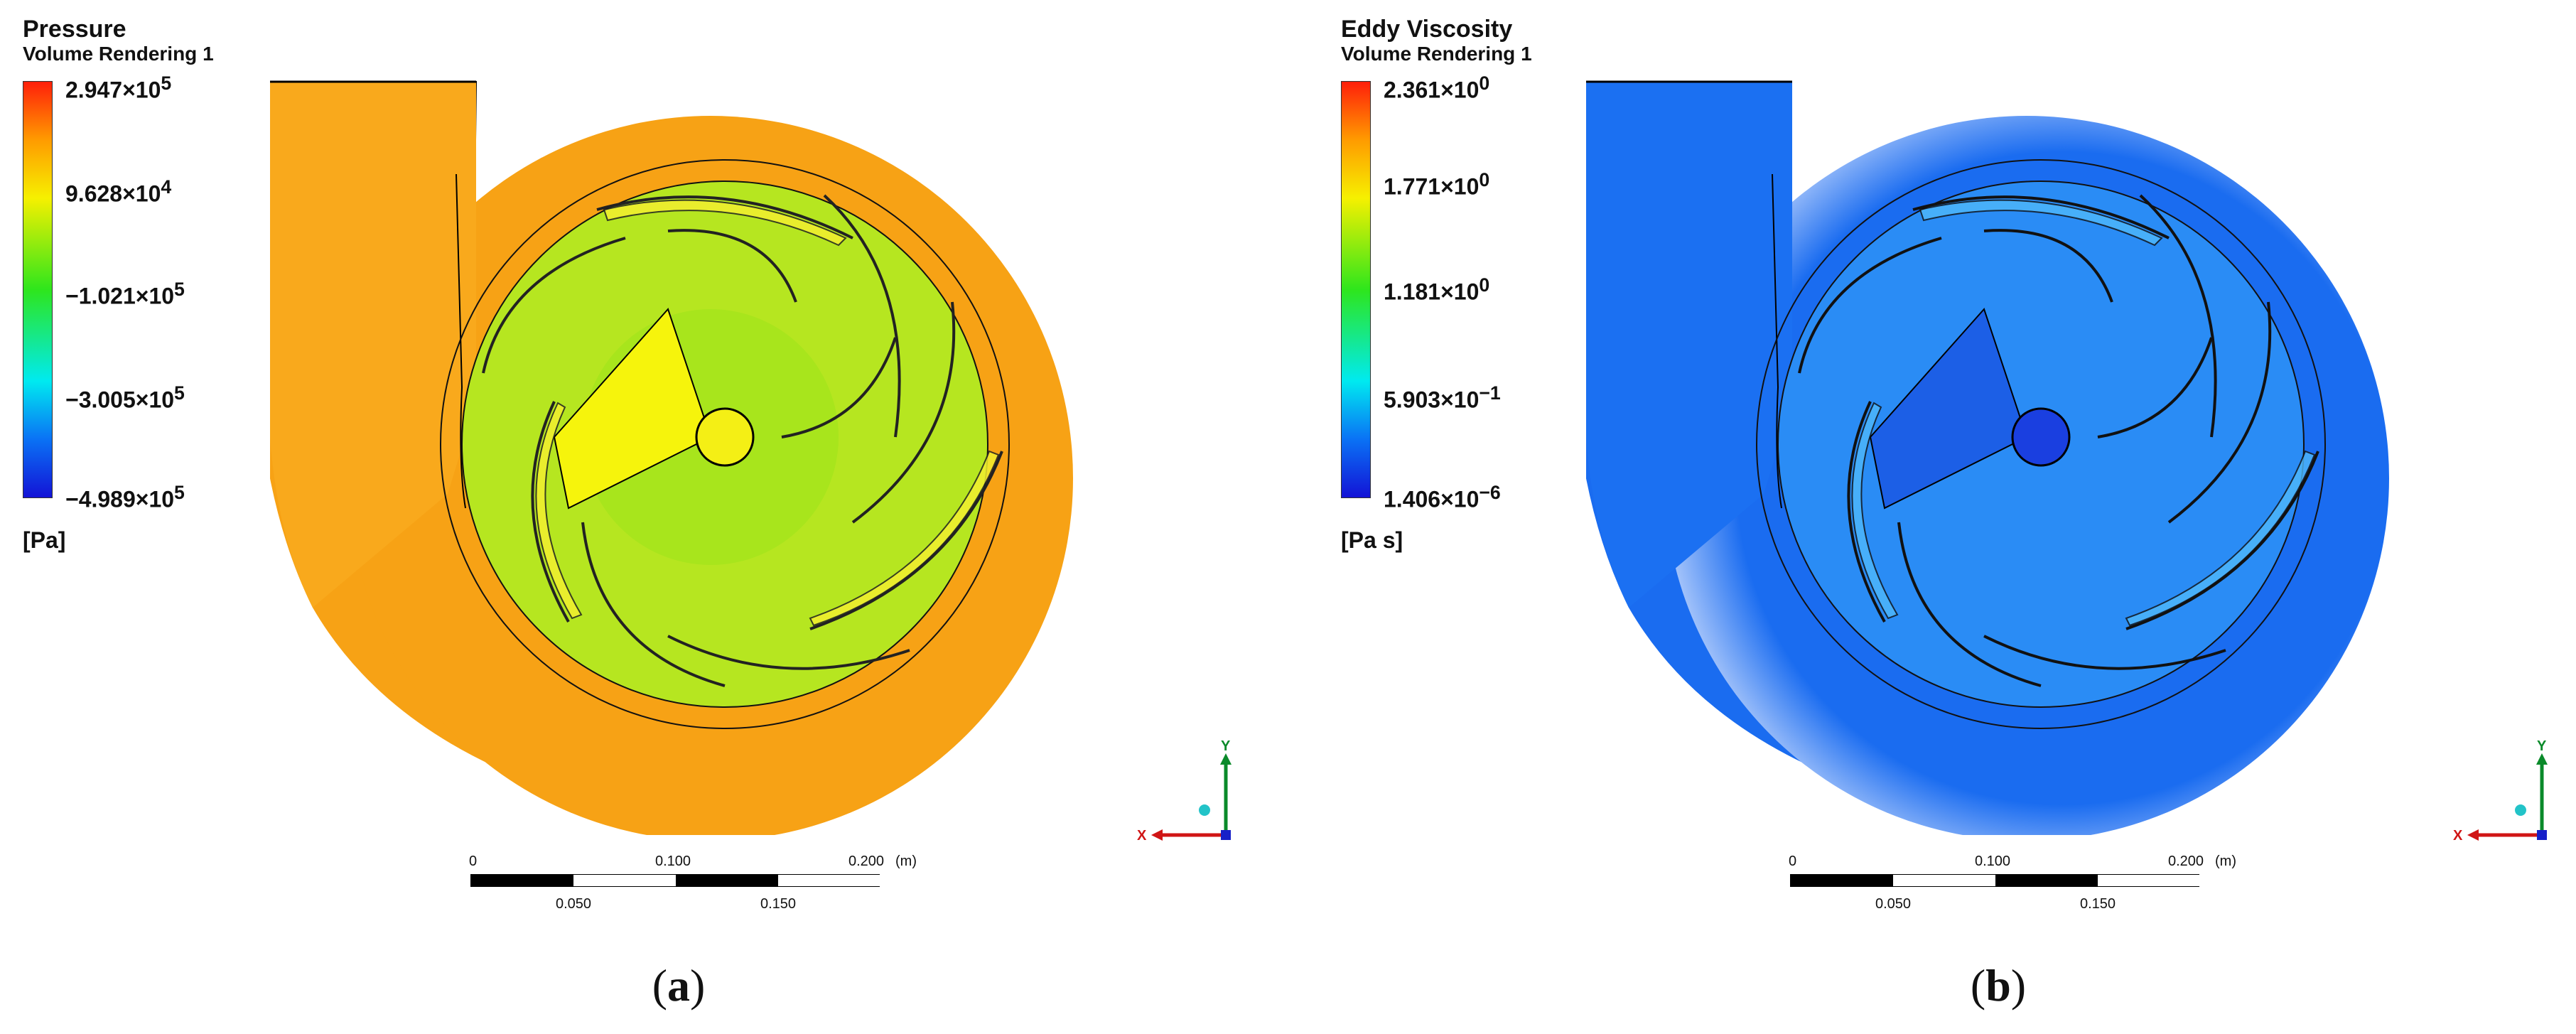 This screenshot has height=1034, width=2576. I want to click on legend-title: Pressure, so click(75, 29).